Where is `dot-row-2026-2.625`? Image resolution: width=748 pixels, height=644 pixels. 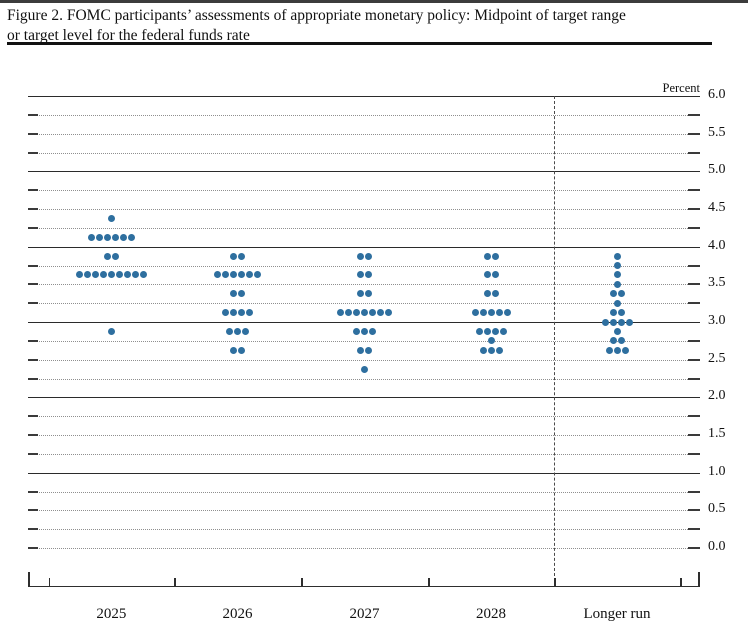 dot-row-2026-2.625 is located at coordinates (237, 350).